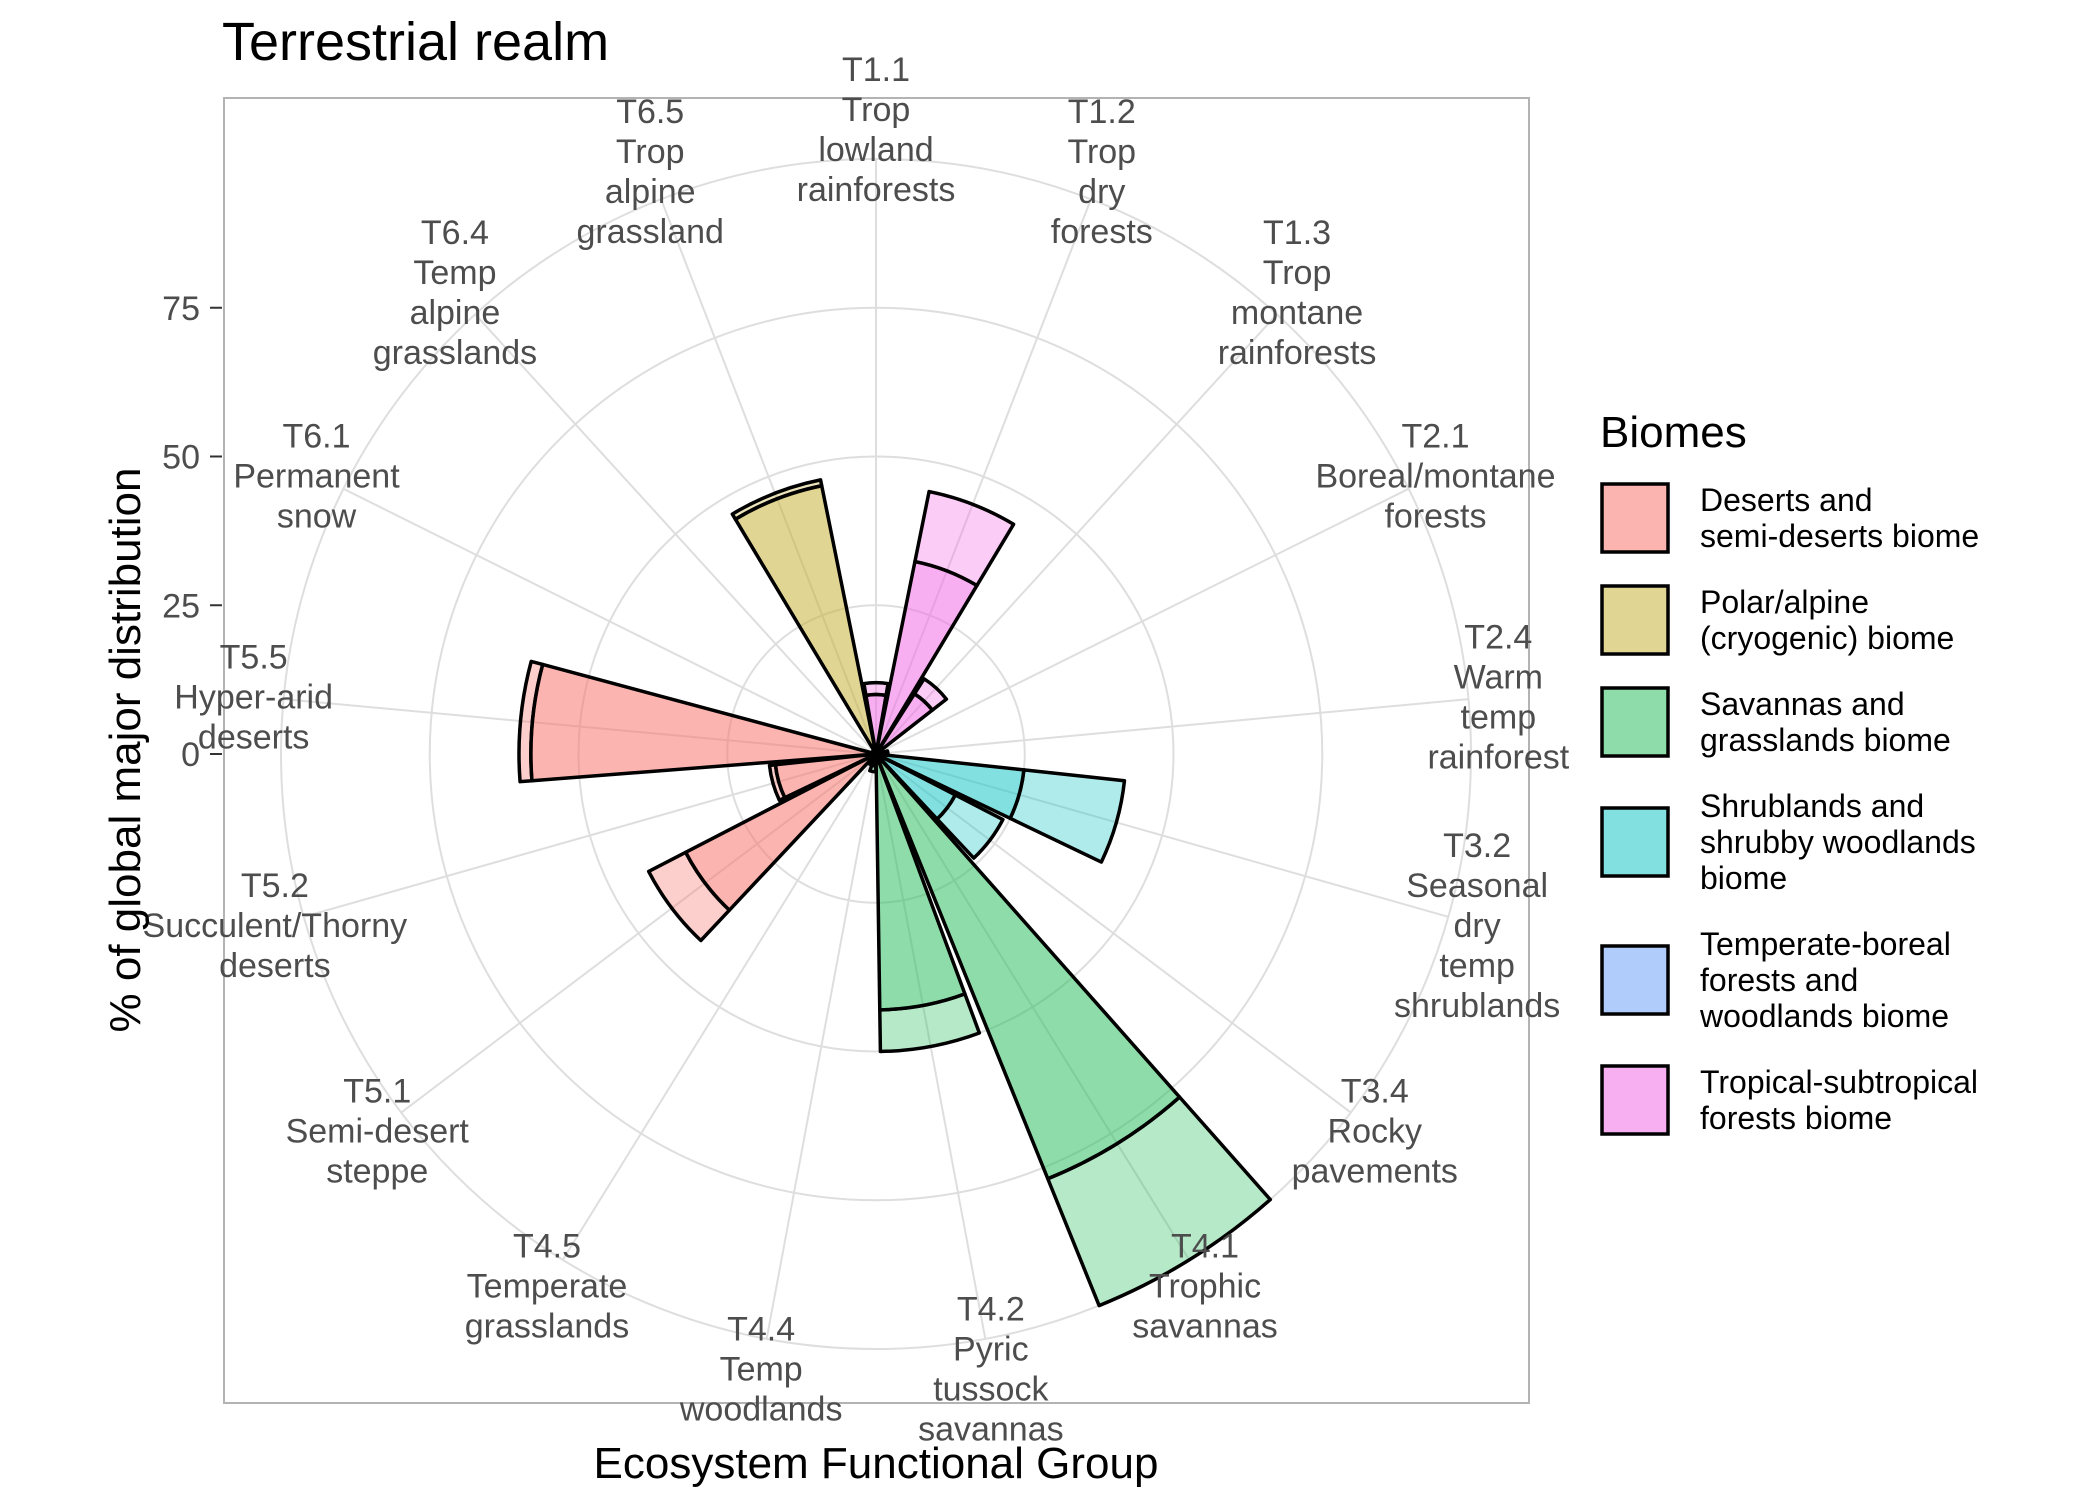 The image size is (2100, 1500). Describe the element at coordinates (1825, 722) in the screenshot. I see `legend-label: Savannas and grasslands biome` at that location.